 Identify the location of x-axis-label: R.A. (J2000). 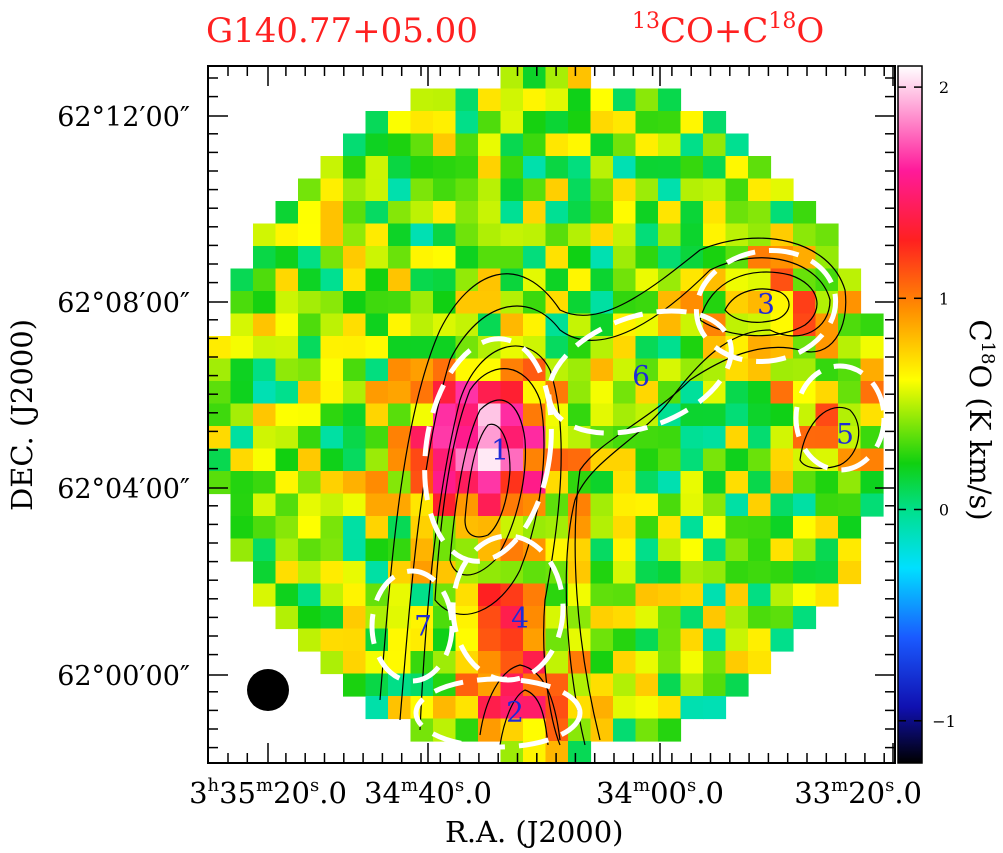
(534, 832).